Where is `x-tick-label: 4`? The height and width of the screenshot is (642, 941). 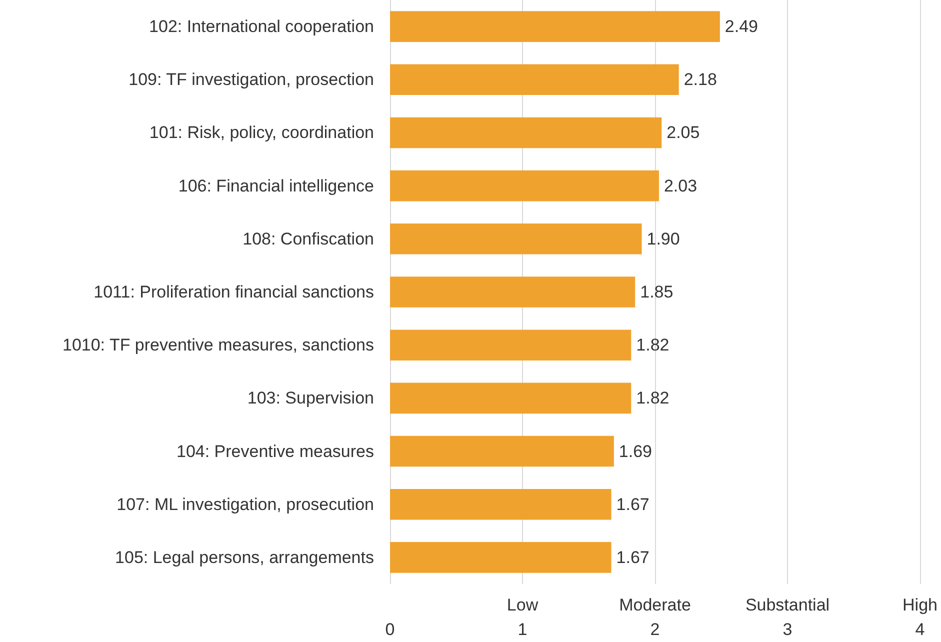 x-tick-label: 4 is located at coordinates (920, 629).